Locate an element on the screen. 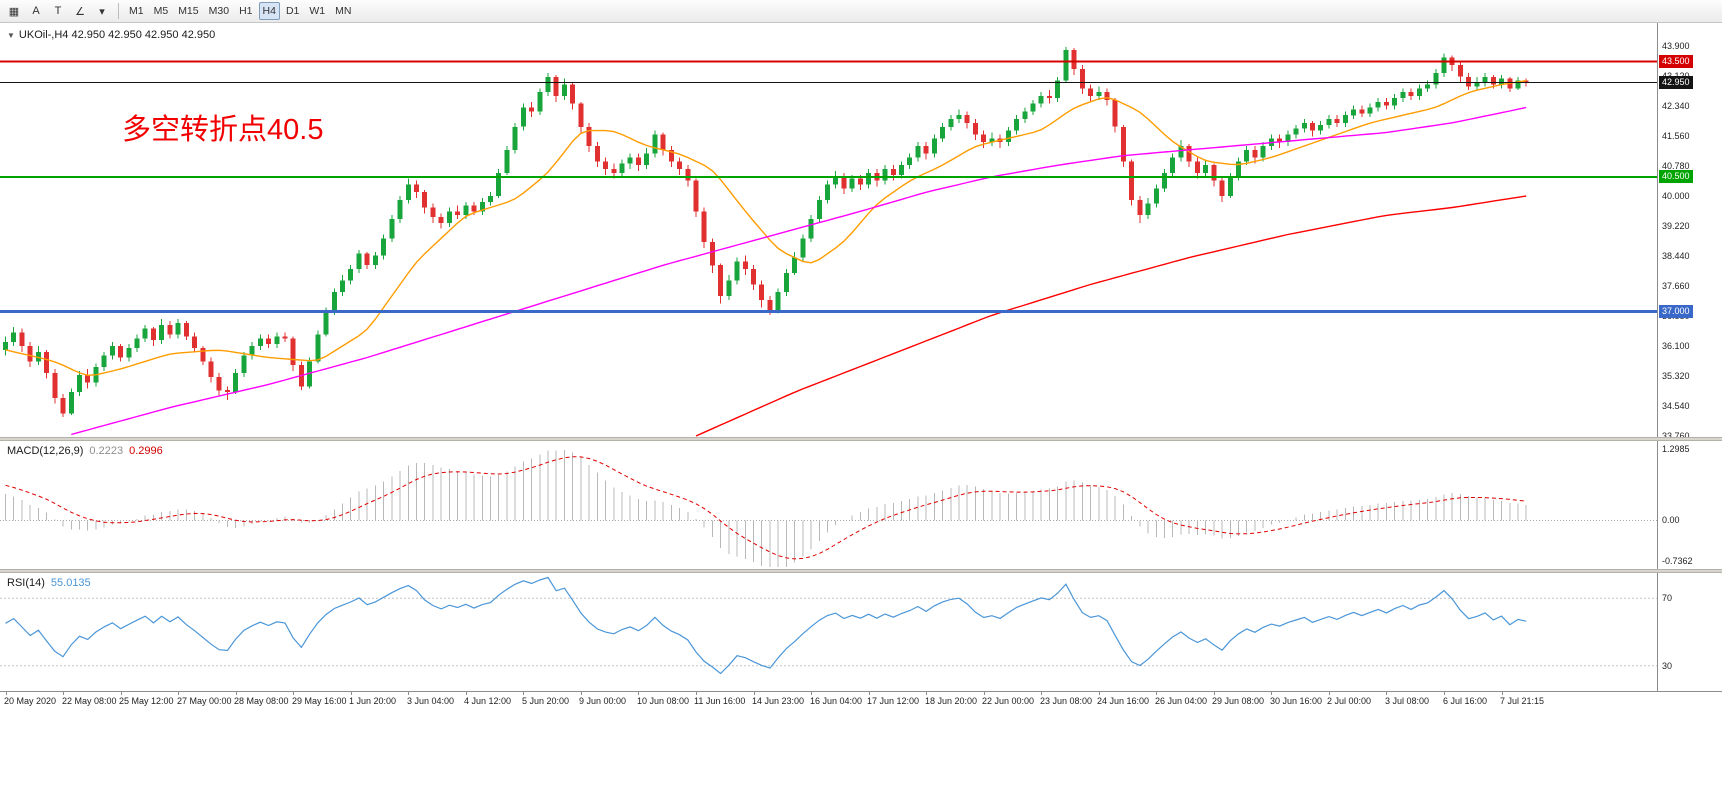 This screenshot has height=792, width=1722. price-axis-label: 34.540 is located at coordinates (1676, 406).